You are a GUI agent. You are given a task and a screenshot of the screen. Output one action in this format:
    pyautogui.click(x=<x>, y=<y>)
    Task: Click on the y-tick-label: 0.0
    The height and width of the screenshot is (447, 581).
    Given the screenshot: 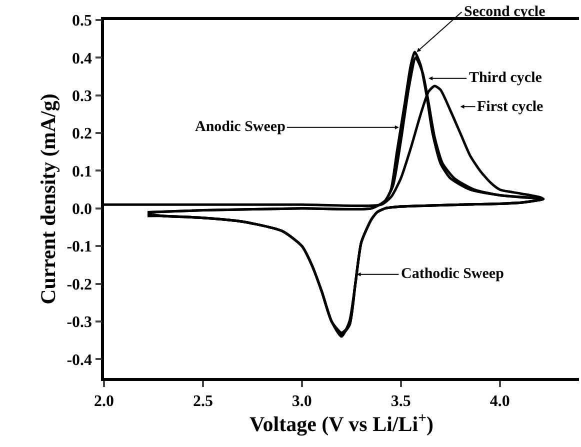 What is the action you would take?
    pyautogui.click(x=82, y=209)
    